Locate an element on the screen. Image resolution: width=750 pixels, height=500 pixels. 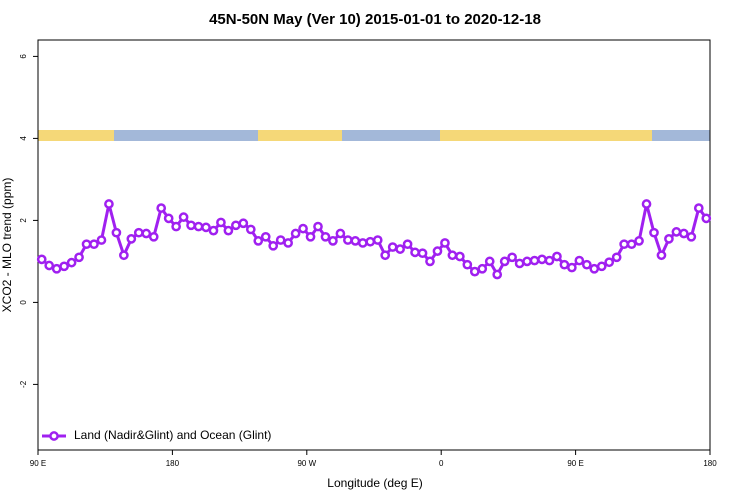
x-tick-label: 0 is located at coordinates (441, 463).